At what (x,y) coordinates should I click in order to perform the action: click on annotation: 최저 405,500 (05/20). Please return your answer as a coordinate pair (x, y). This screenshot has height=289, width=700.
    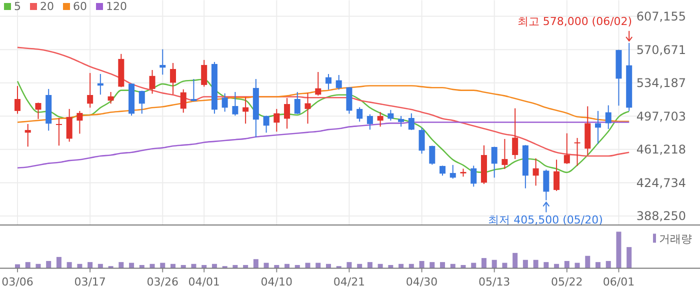
    Looking at the image, I should click on (545, 219).